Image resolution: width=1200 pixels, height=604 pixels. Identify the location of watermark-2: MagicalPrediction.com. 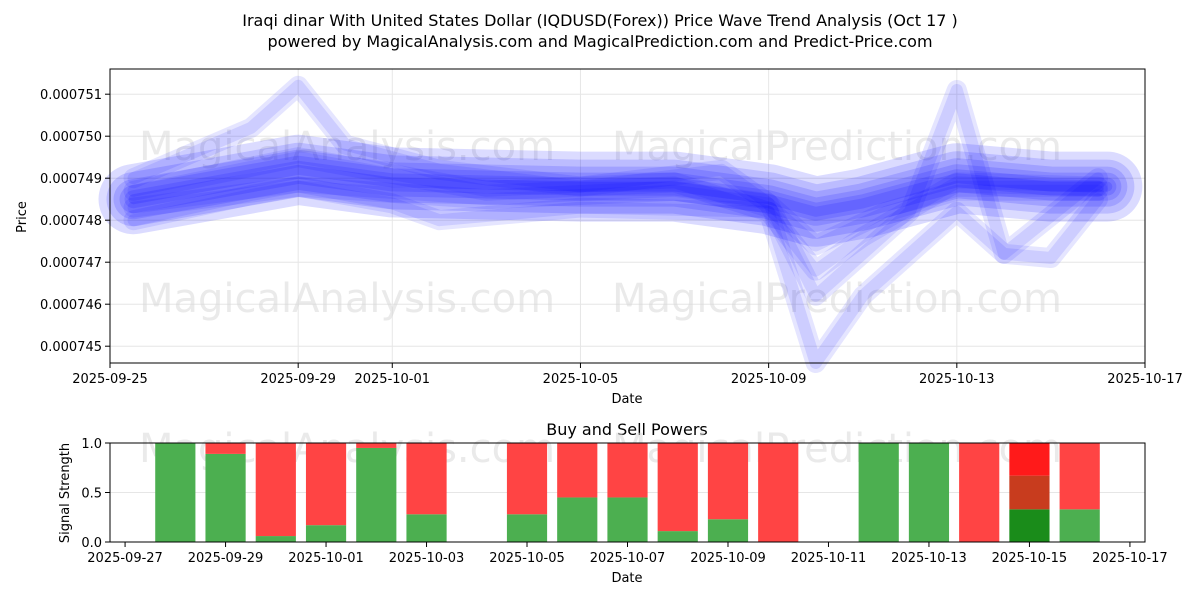
(837, 147).